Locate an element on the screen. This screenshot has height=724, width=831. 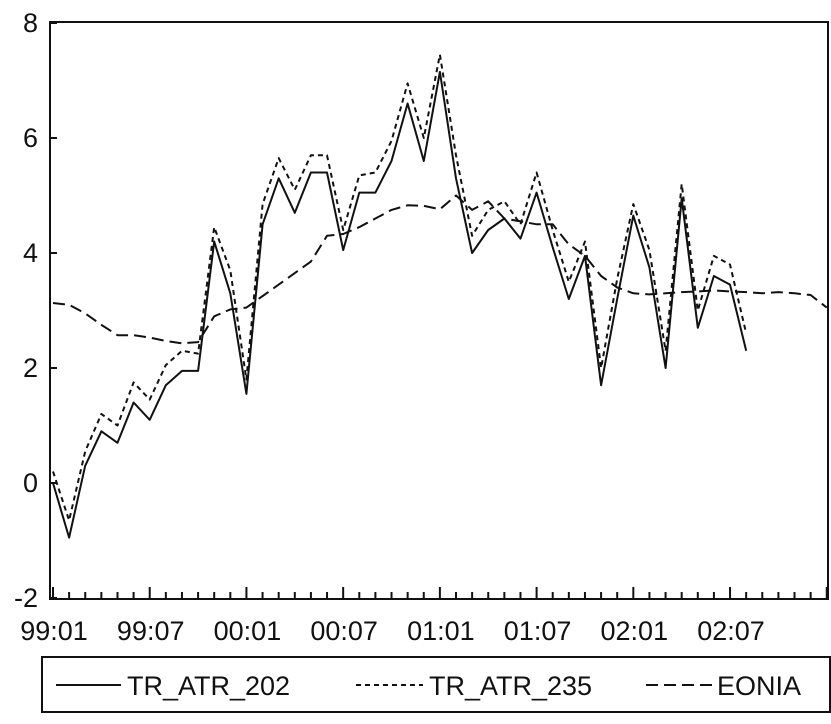
y-tick-label: 6 is located at coordinates (30, 138).